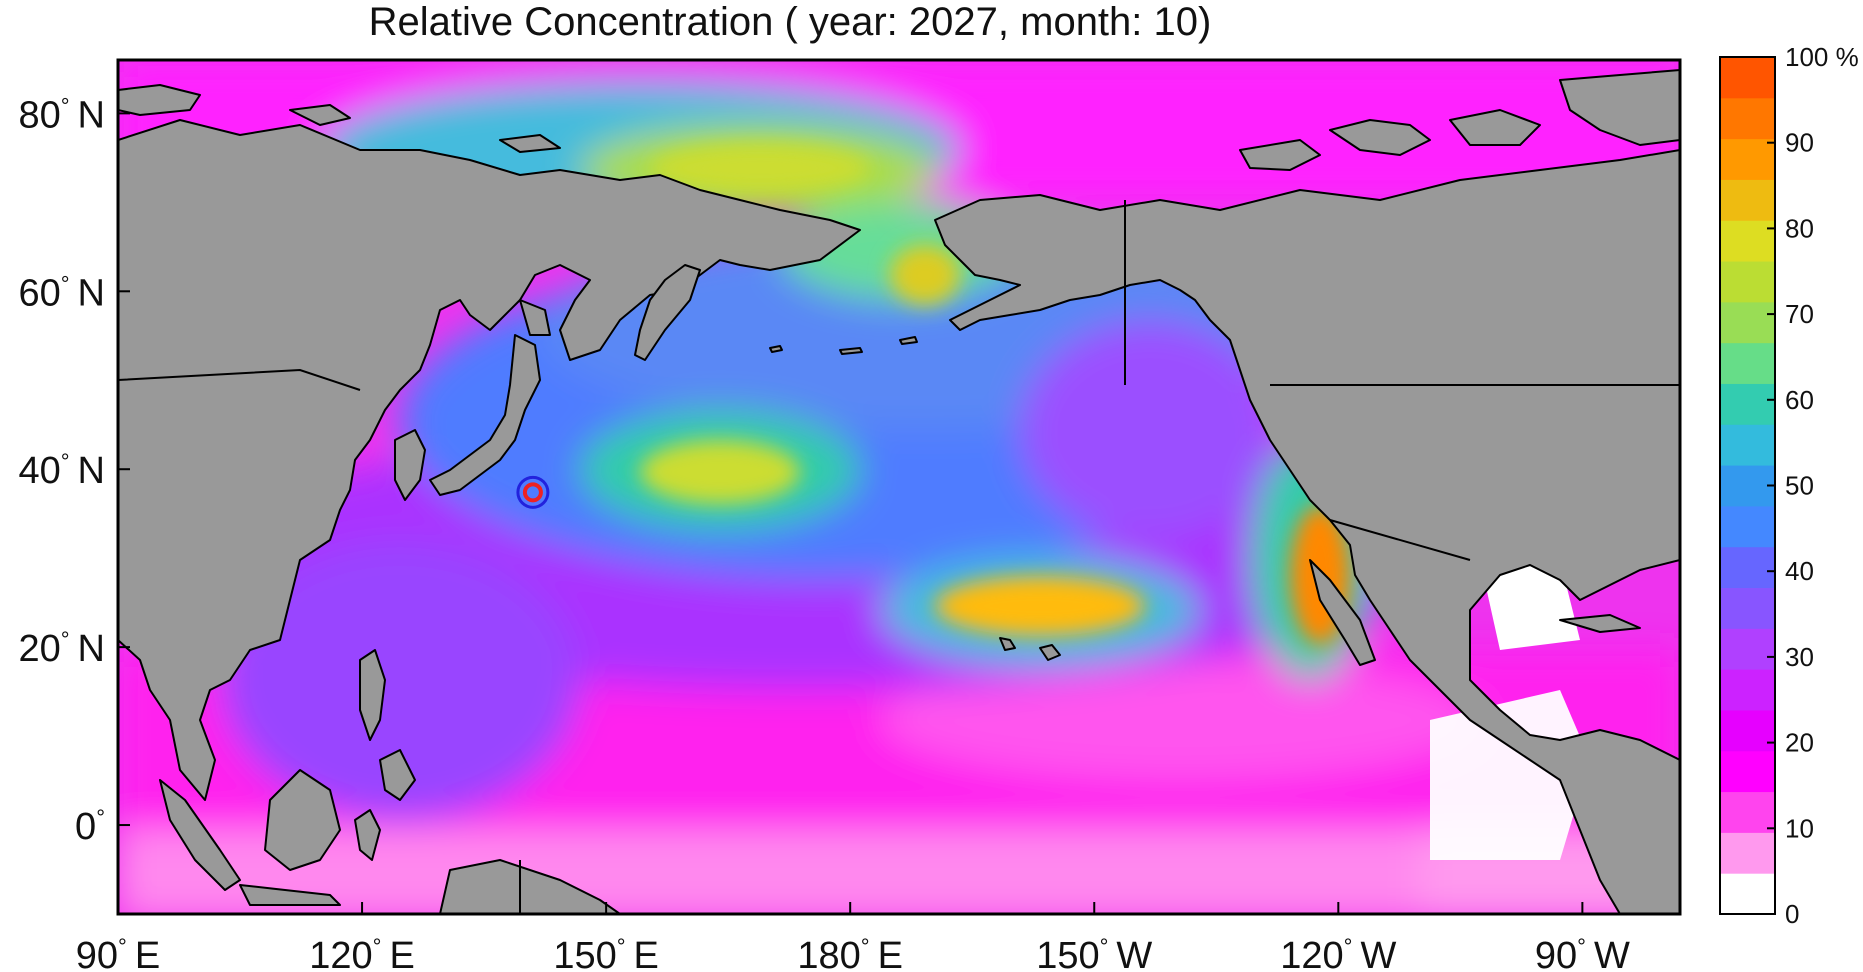  What do you see at coordinates (1799, 314) in the screenshot?
I see `colorbar-tick-label: 70` at bounding box center [1799, 314].